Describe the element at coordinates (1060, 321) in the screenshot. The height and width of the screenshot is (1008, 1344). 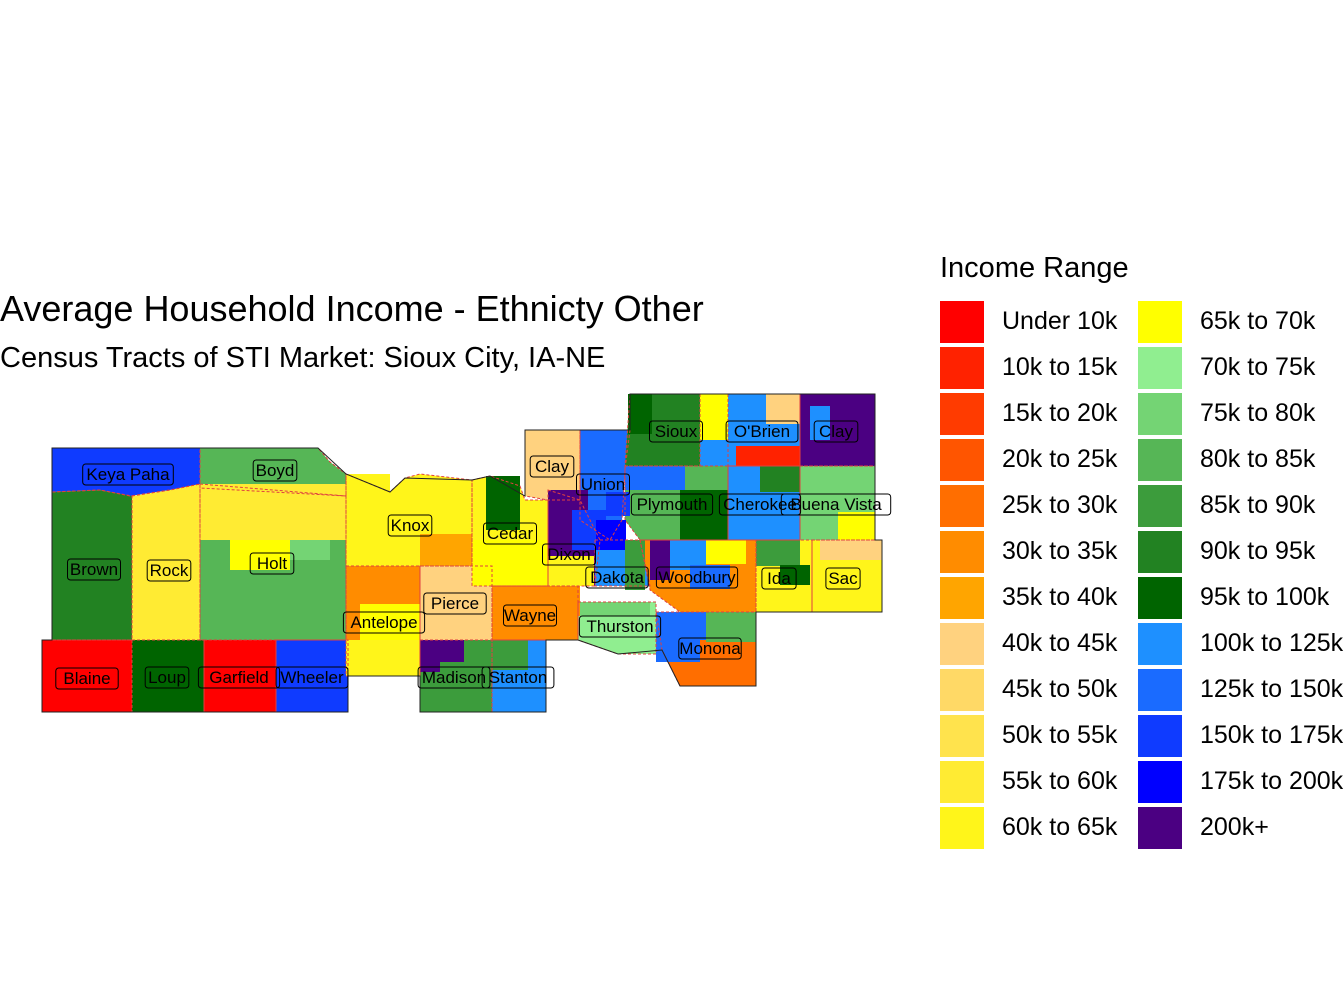
I see `legend-label: Under 10k` at that location.